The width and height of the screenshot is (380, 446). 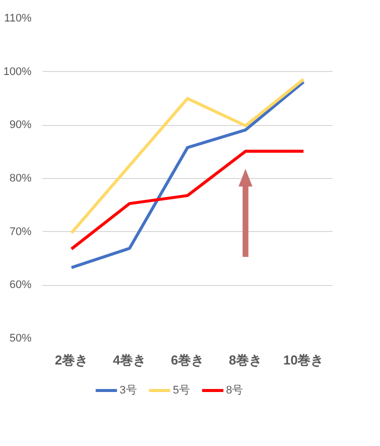 I want to click on x-tick-label: 10巻き, so click(x=303, y=360).